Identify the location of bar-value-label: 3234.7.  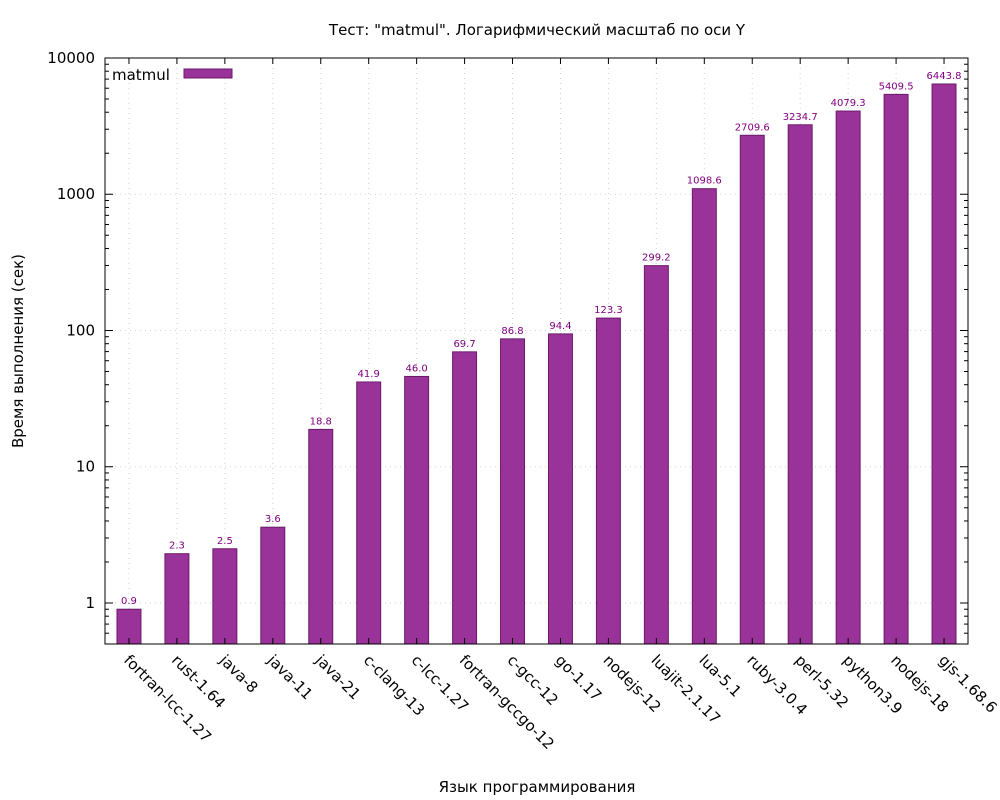
(800, 117).